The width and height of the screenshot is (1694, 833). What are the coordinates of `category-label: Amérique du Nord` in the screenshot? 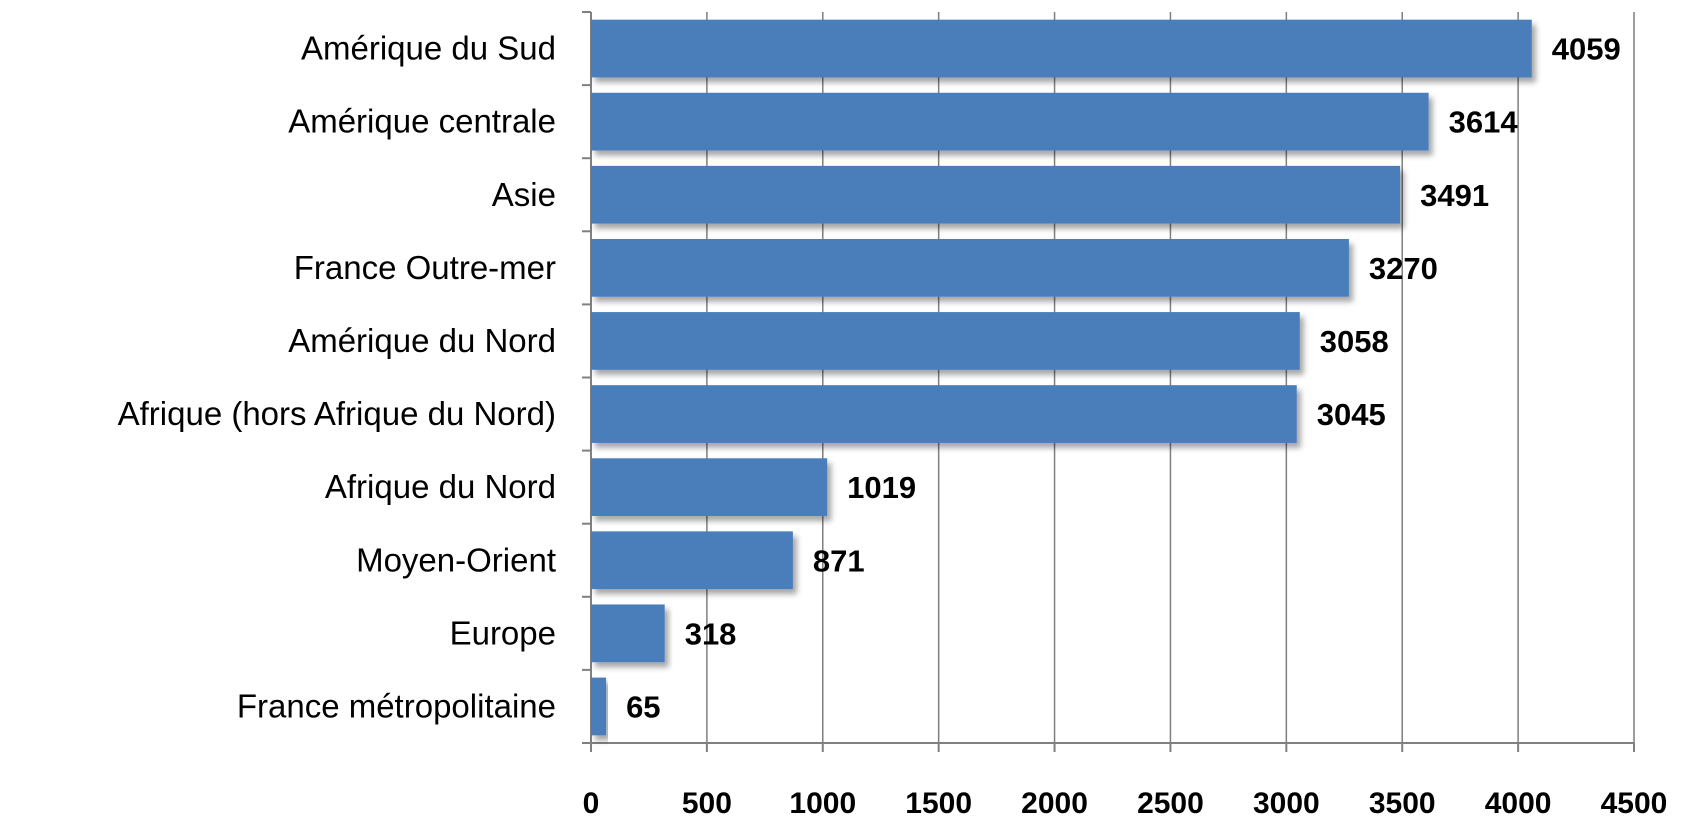 It's located at (422, 340).